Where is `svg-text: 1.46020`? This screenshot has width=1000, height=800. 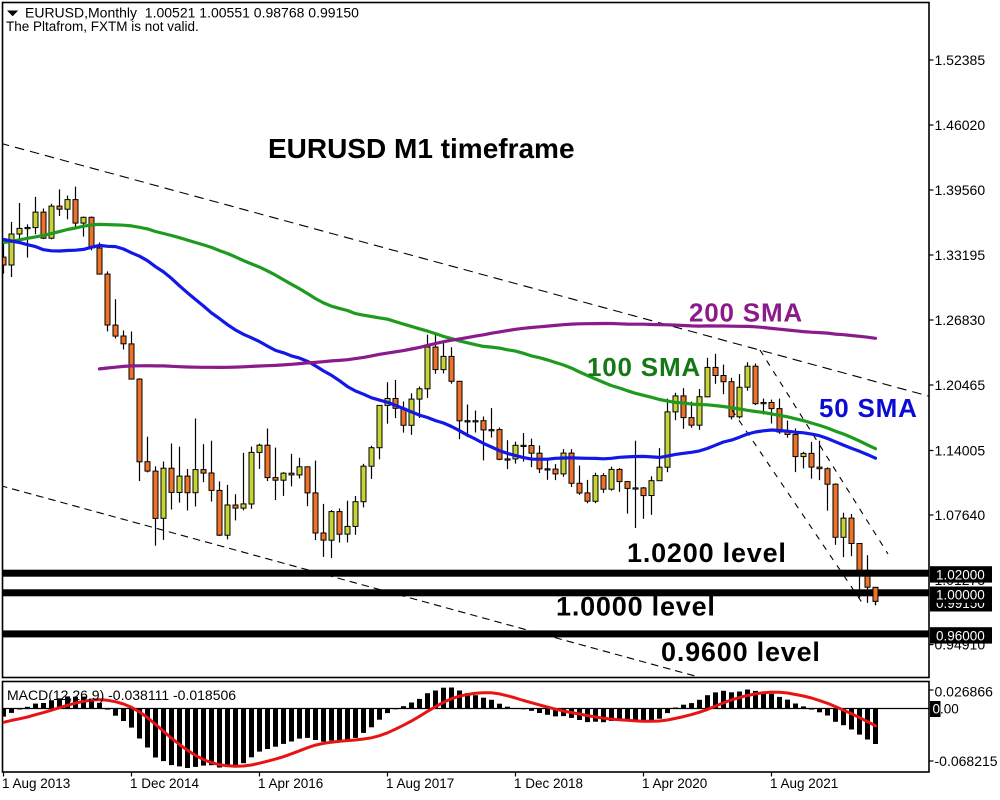 svg-text: 1.46020 is located at coordinates (960, 125).